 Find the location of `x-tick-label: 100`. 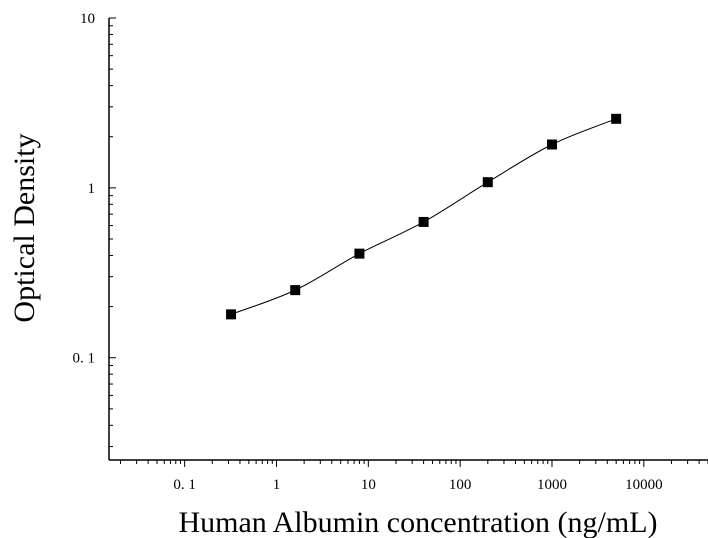

x-tick-label: 100 is located at coordinates (460, 485).